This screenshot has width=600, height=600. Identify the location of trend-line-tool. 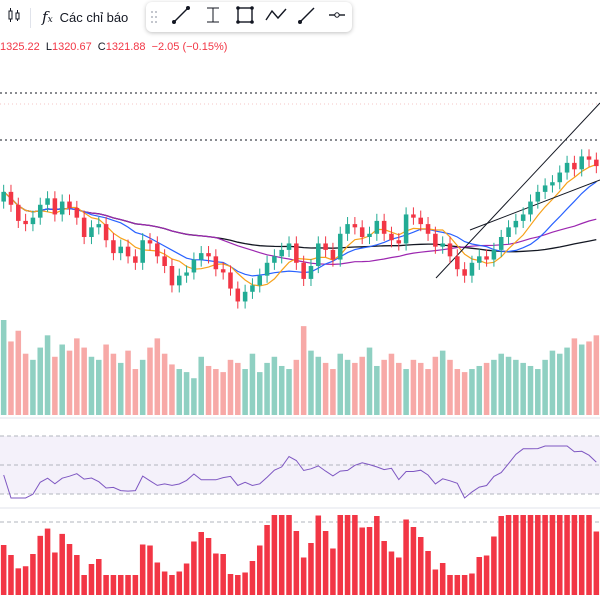
(181, 17).